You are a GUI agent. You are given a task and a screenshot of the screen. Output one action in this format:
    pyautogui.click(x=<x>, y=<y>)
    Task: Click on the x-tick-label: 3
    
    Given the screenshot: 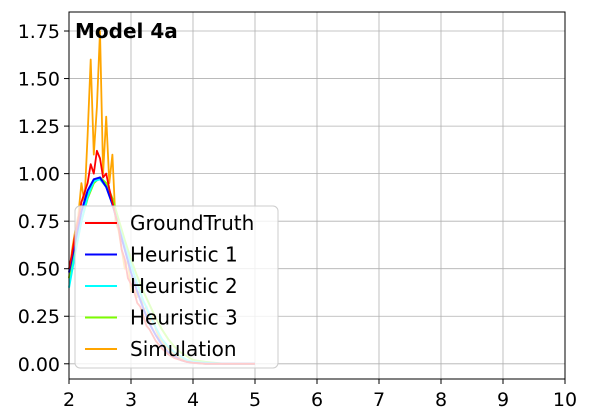 What is the action you would take?
    pyautogui.click(x=131, y=400)
    